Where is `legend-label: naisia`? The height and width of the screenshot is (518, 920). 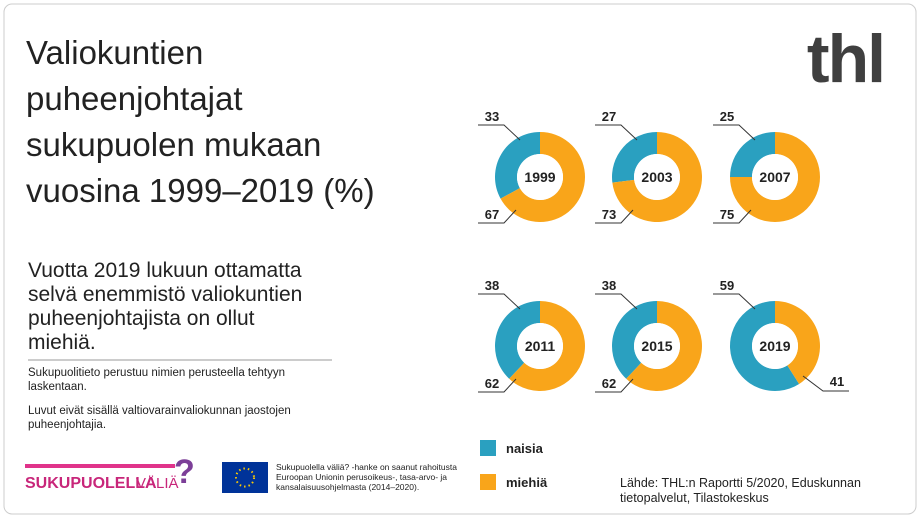 legend-label: naisia is located at coordinates (525, 448).